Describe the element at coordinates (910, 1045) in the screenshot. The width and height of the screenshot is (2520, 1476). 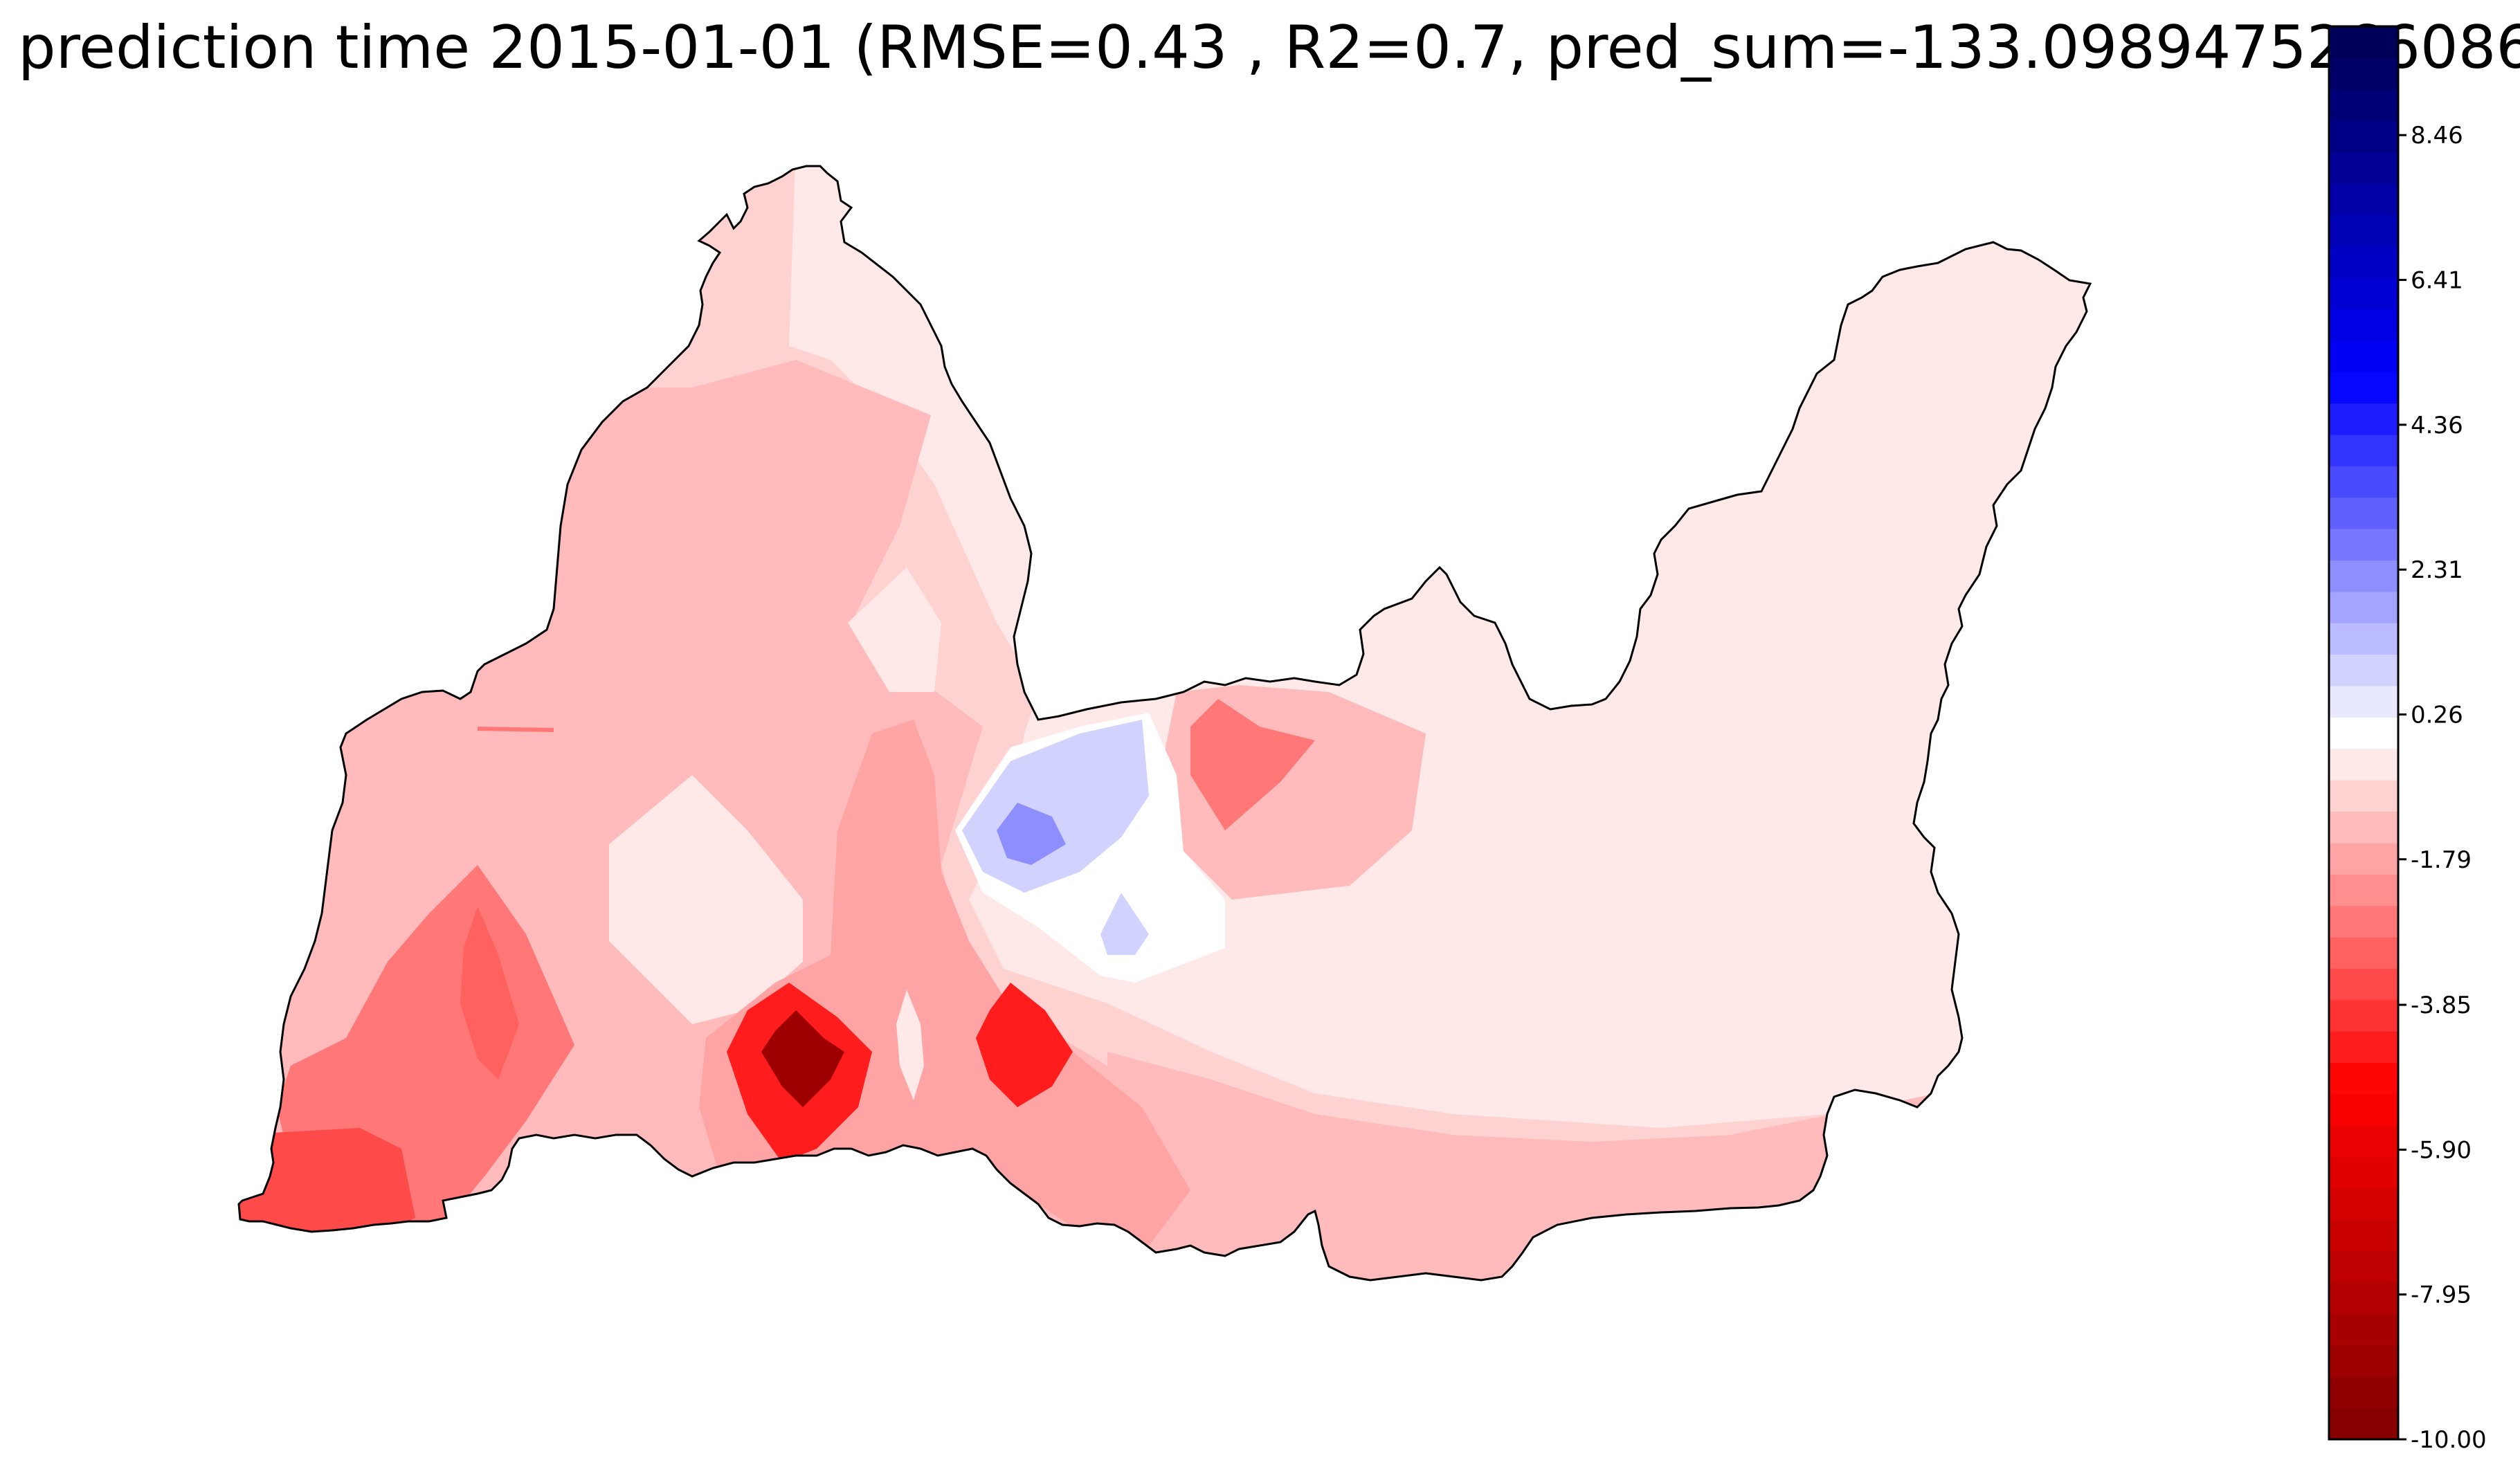
I see `region-pale-sliver` at that location.